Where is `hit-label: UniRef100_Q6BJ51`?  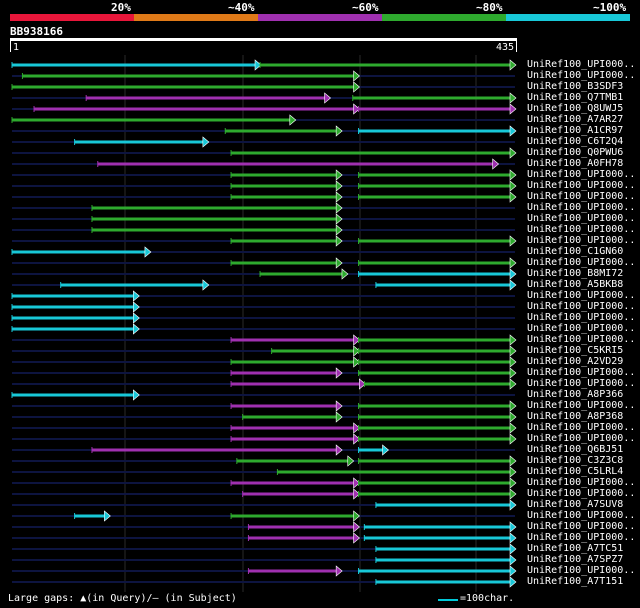 hit-label: UniRef100_Q6BJ51 is located at coordinates (575, 449).